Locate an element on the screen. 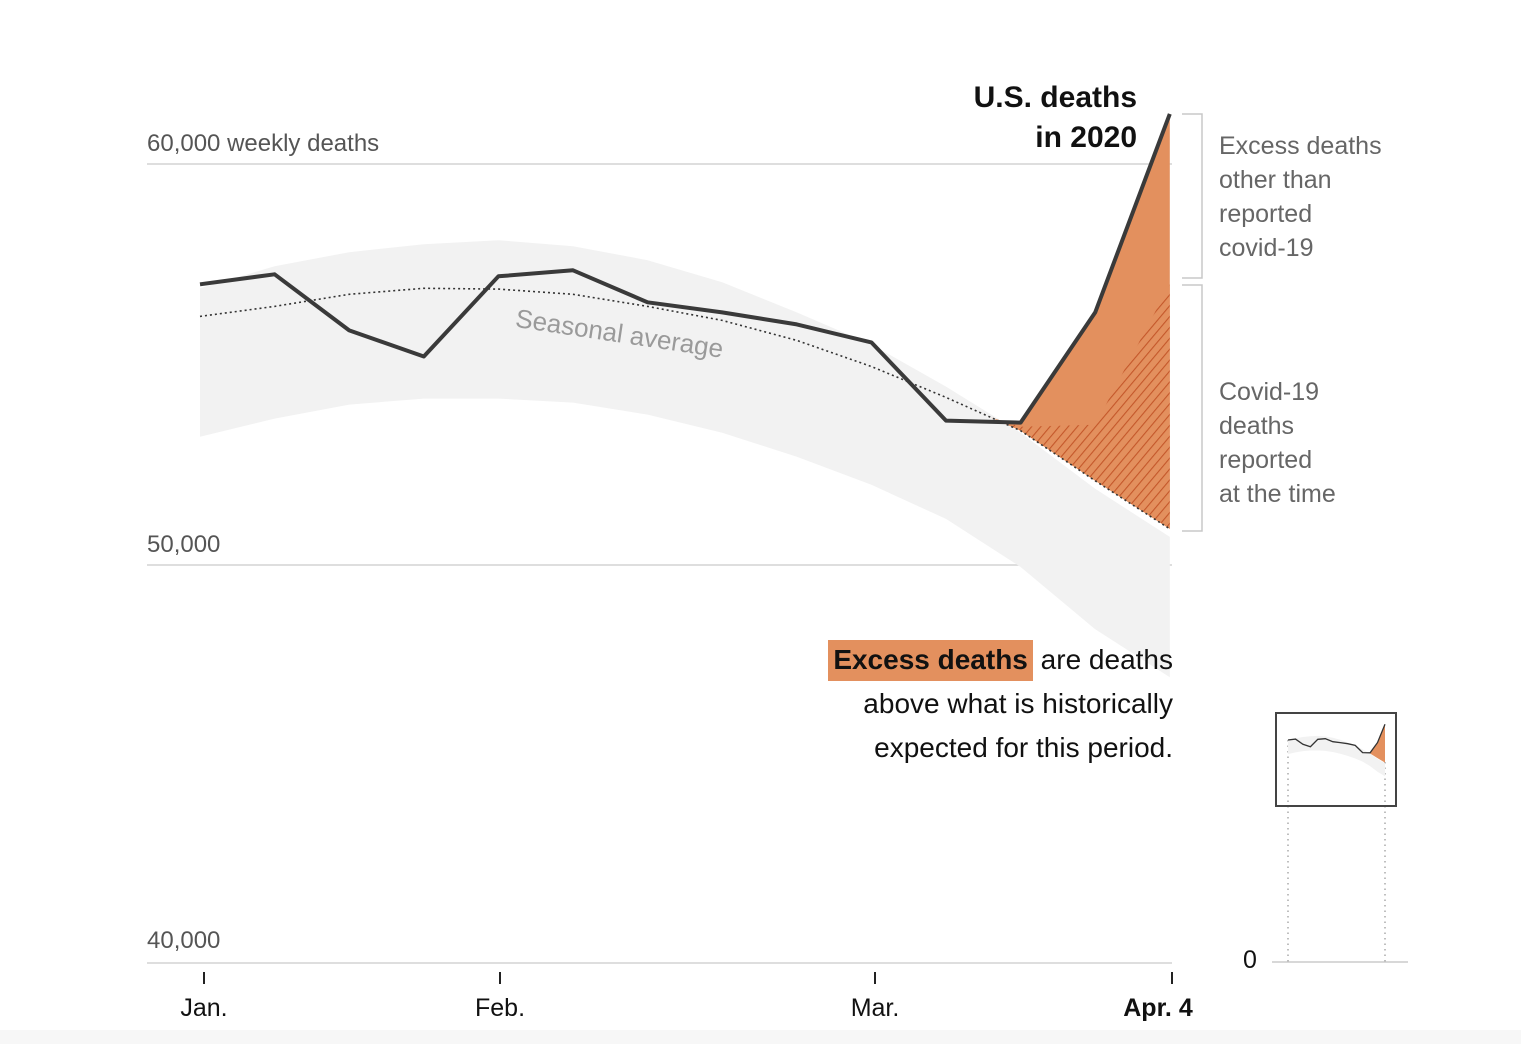 The width and height of the screenshot is (1521, 1044). covid-reported-annotation: Covid-19 deaths reported at the time is located at coordinates (1329, 443).